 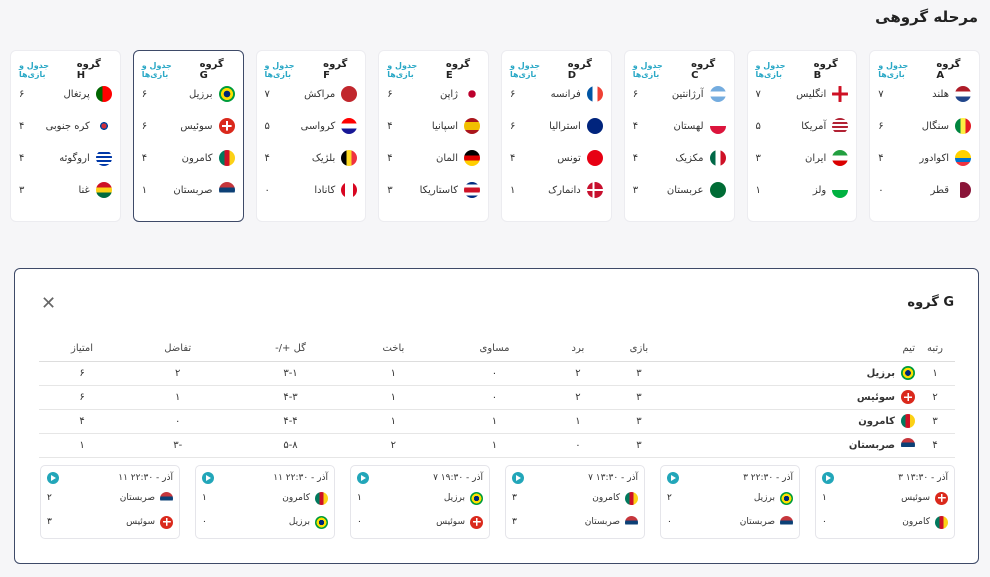 I want to click on match-card: ۳ آذر - ۲۲:۳۰ برزیل ۲ صربستان ۰, so click(x=730, y=502).